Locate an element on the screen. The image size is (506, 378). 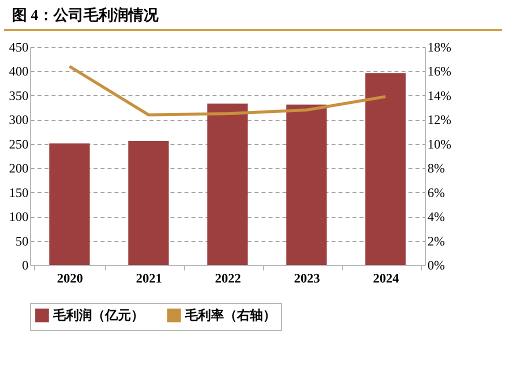
y2-tick-label: 10% is located at coordinates (440, 144).